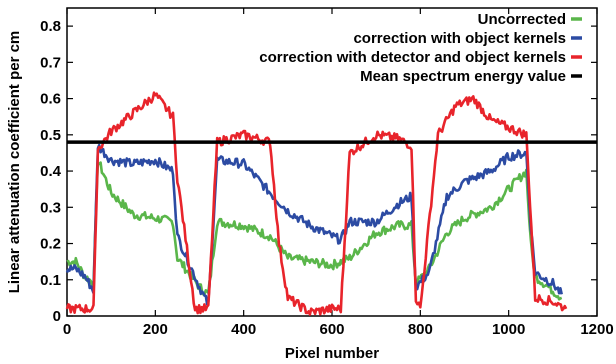 Image resolution: width=616 pixels, height=364 pixels. I want to click on y-tick-label: 0.4, so click(51, 171).